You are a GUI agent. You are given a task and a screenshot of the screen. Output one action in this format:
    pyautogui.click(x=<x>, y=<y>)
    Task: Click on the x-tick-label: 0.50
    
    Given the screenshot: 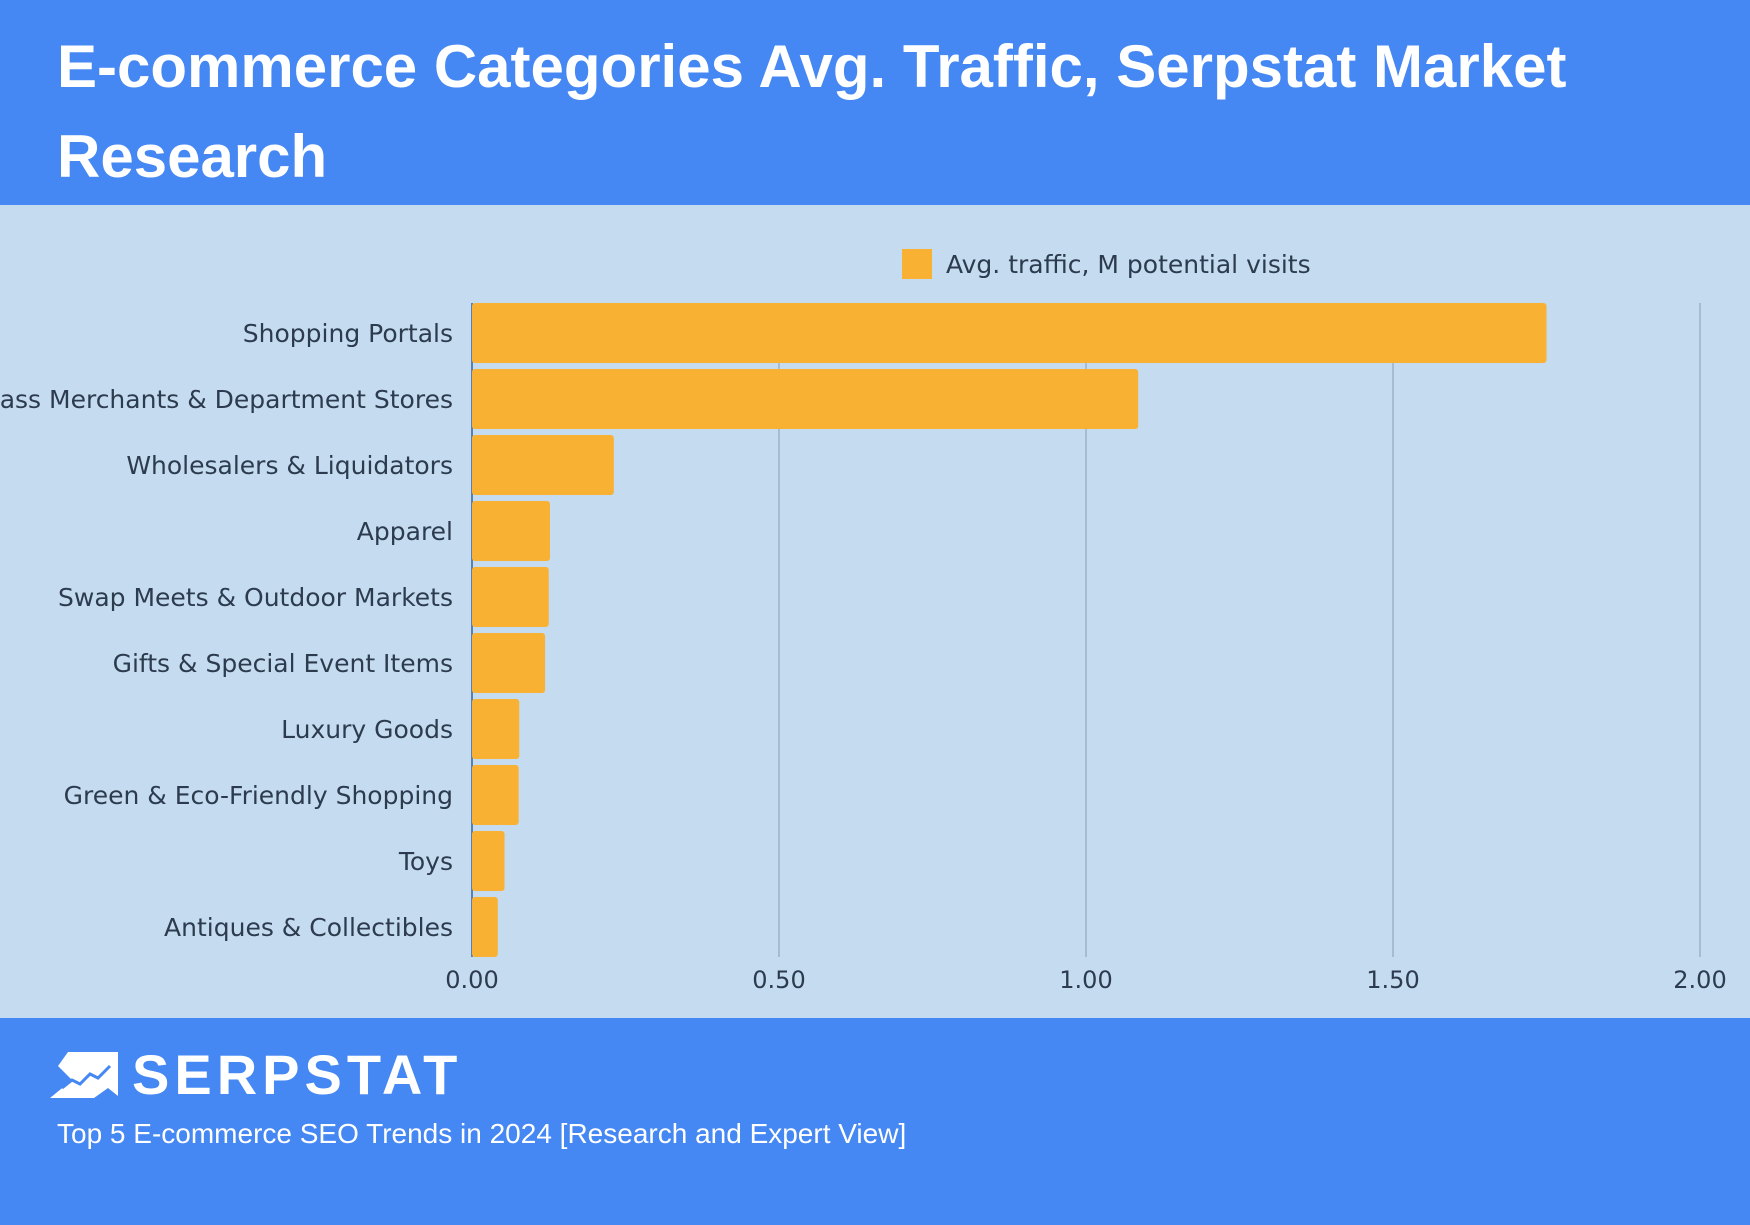 What is the action you would take?
    pyautogui.click(x=778, y=980)
    